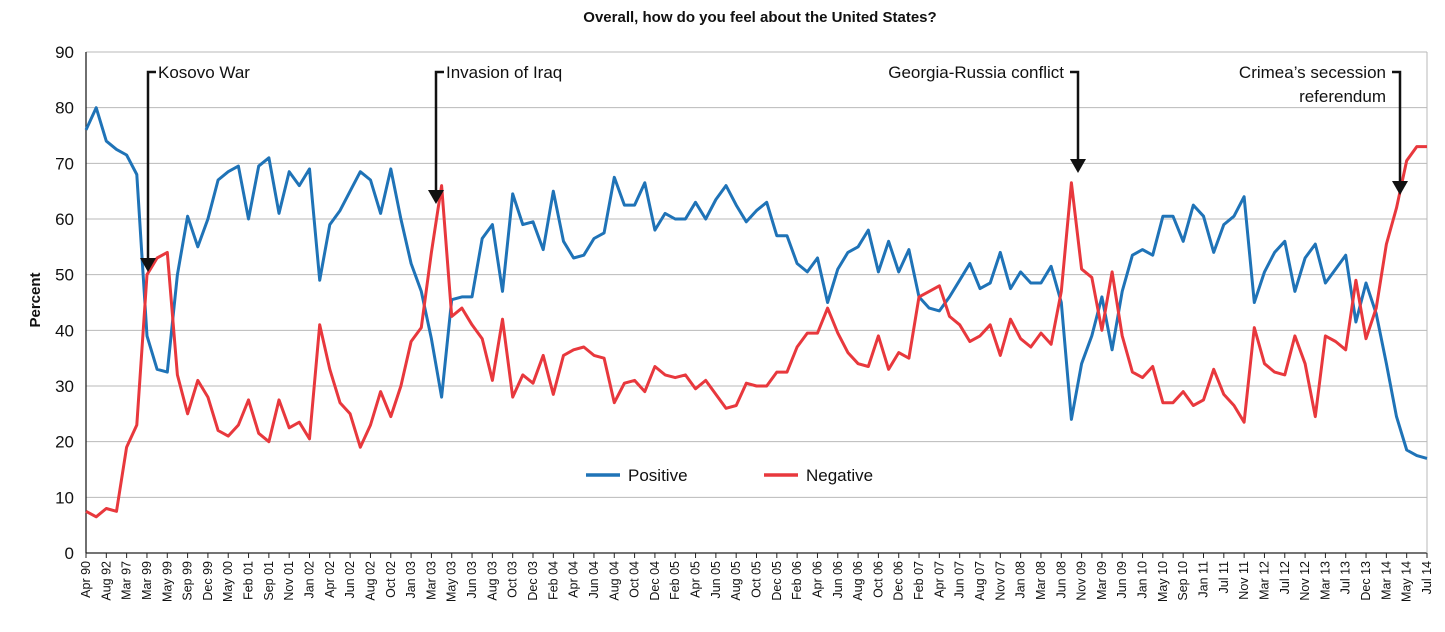 The width and height of the screenshot is (1445, 632). I want to click on x-tick-label: Feb 01, so click(249, 580).